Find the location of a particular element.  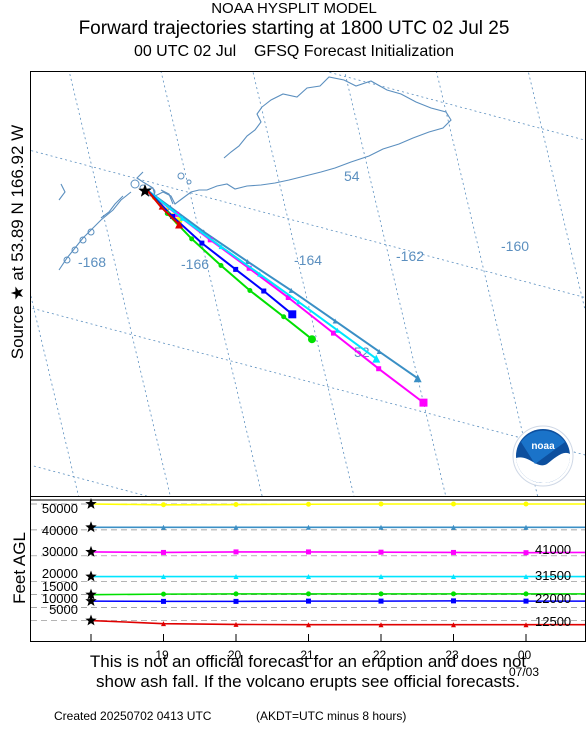

height-axis-label: Feet AGL is located at coordinates (19, 568).